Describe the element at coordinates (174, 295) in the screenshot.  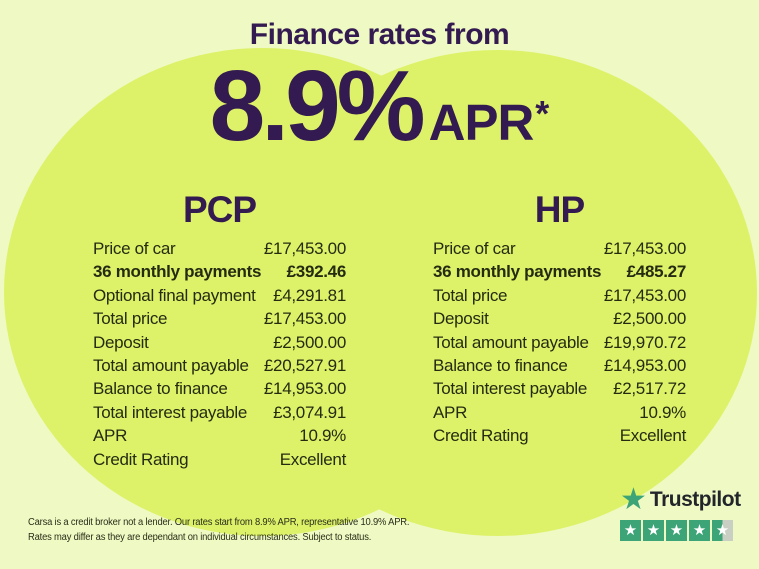
I see `row-label: Optional final payment` at that location.